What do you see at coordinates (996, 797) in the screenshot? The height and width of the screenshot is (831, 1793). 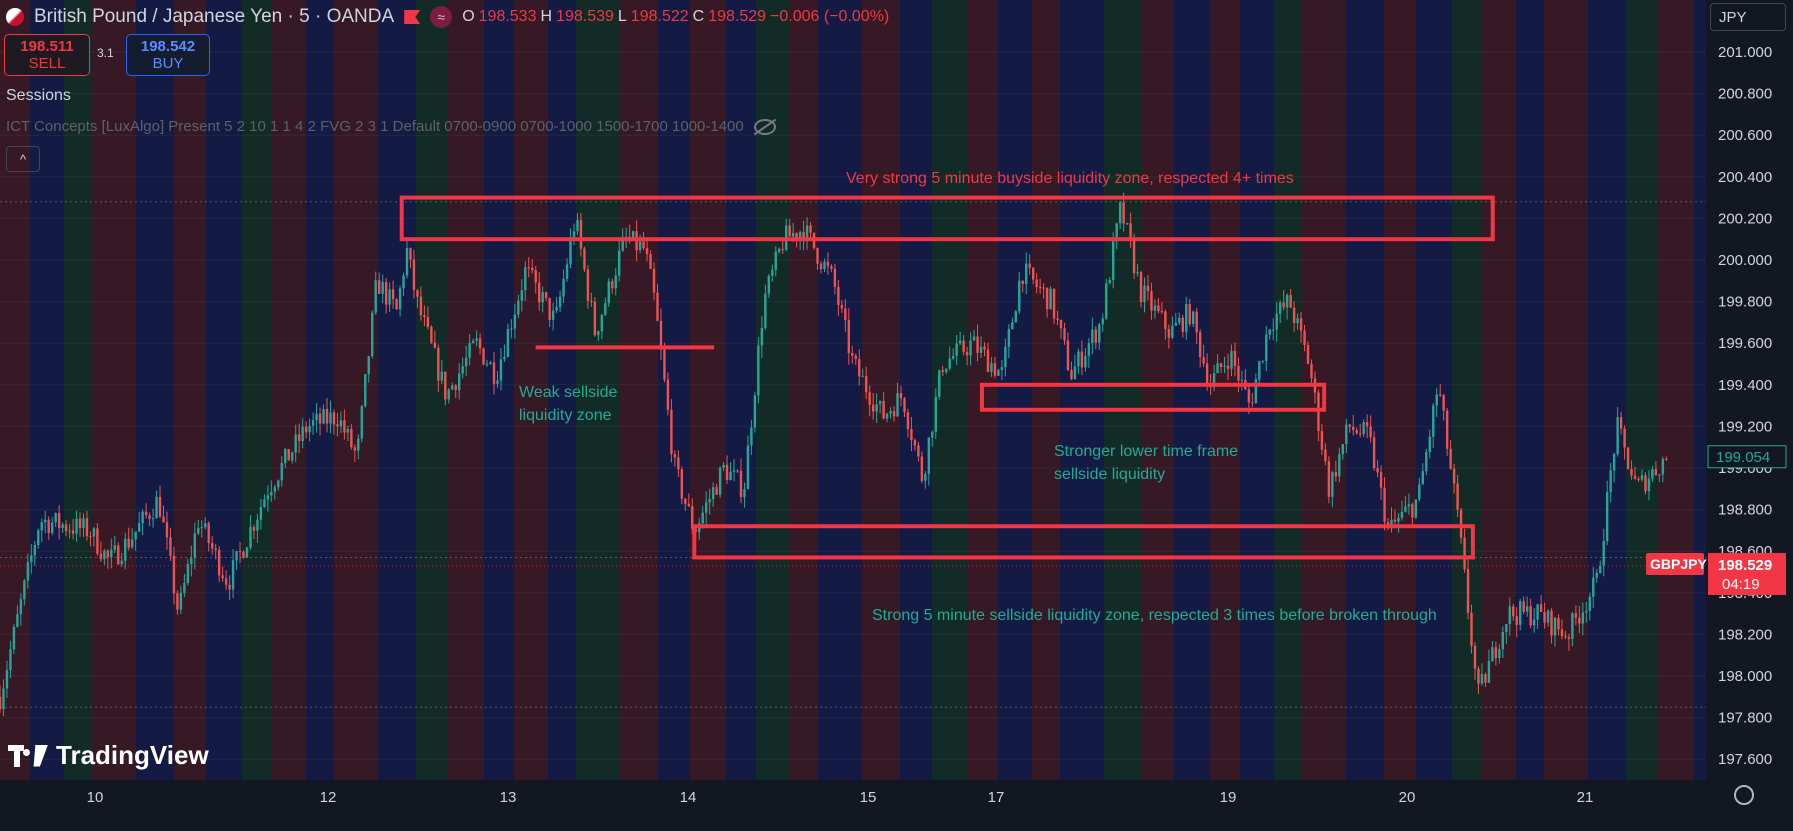 I see `time-tick-label: 17` at bounding box center [996, 797].